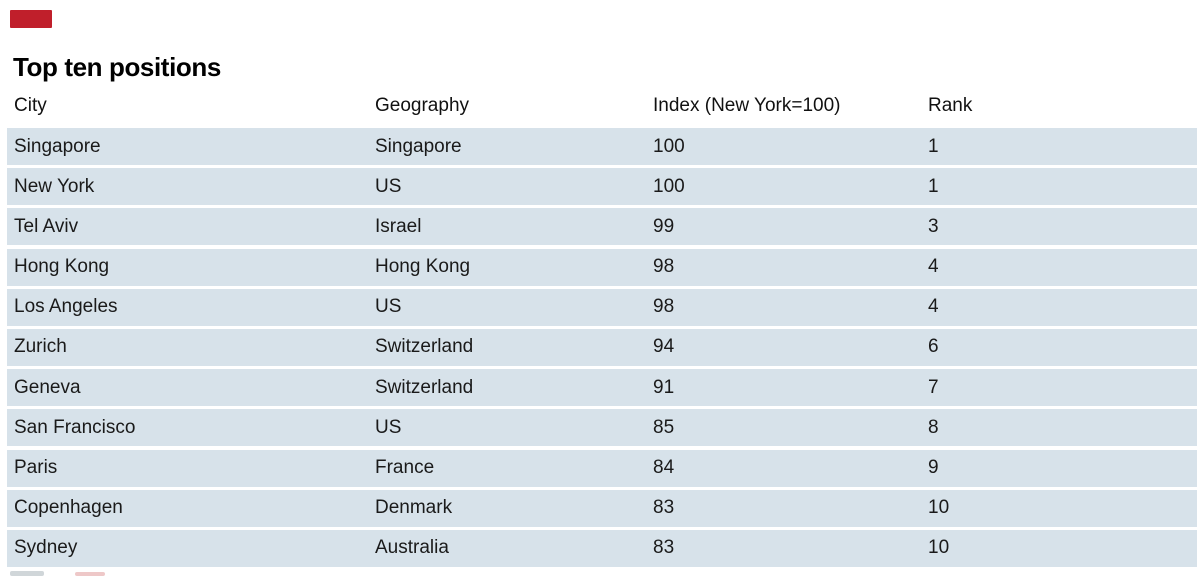  Describe the element at coordinates (664, 467) in the screenshot. I see `cell-index: 84` at that location.